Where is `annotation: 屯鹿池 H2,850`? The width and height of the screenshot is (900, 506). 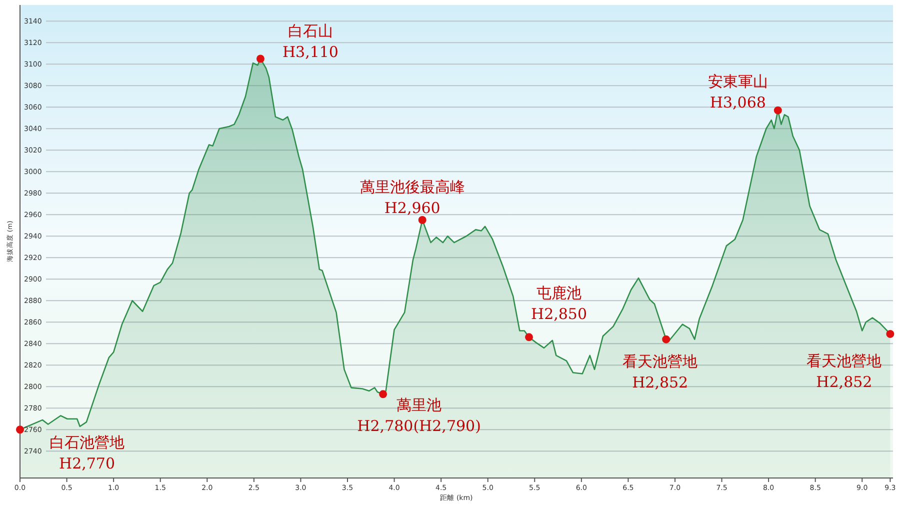 annotation: 屯鹿池 H2,850 is located at coordinates (559, 304).